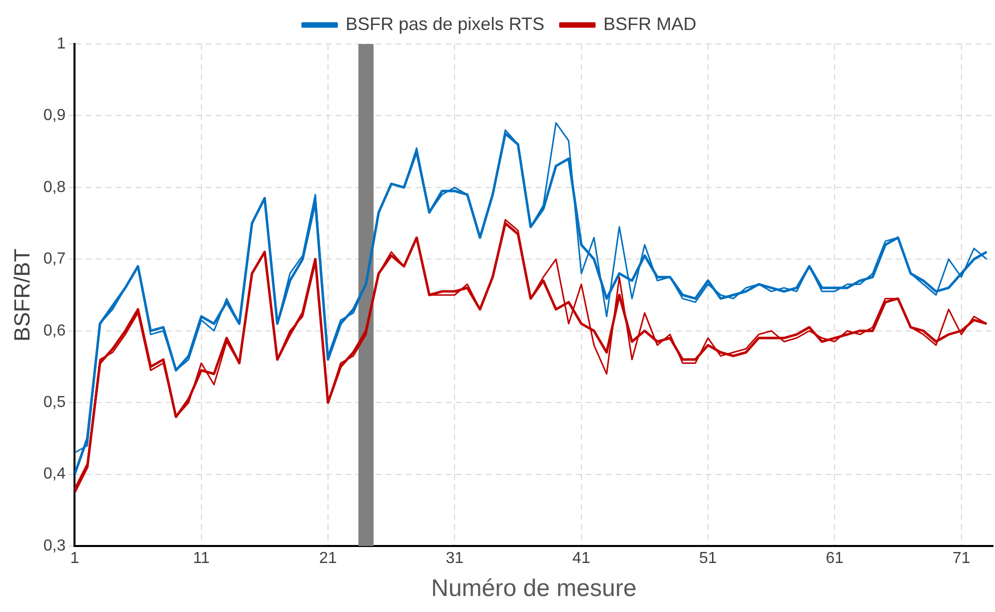 The height and width of the screenshot is (612, 995). What do you see at coordinates (835, 559) in the screenshot?
I see `x-tick-label: 61` at bounding box center [835, 559].